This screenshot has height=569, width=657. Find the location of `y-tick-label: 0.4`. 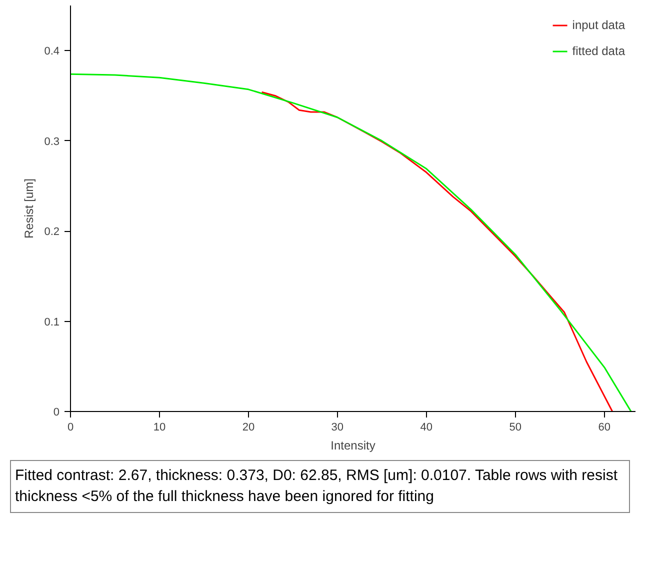

y-tick-label: 0.4 is located at coordinates (52, 52).